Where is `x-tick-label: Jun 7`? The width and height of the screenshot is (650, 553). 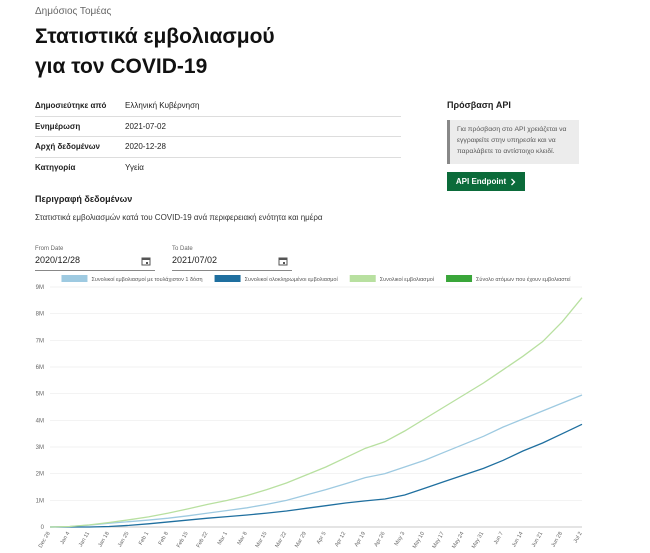
x-tick-label: Jun 7 is located at coordinates (499, 538).